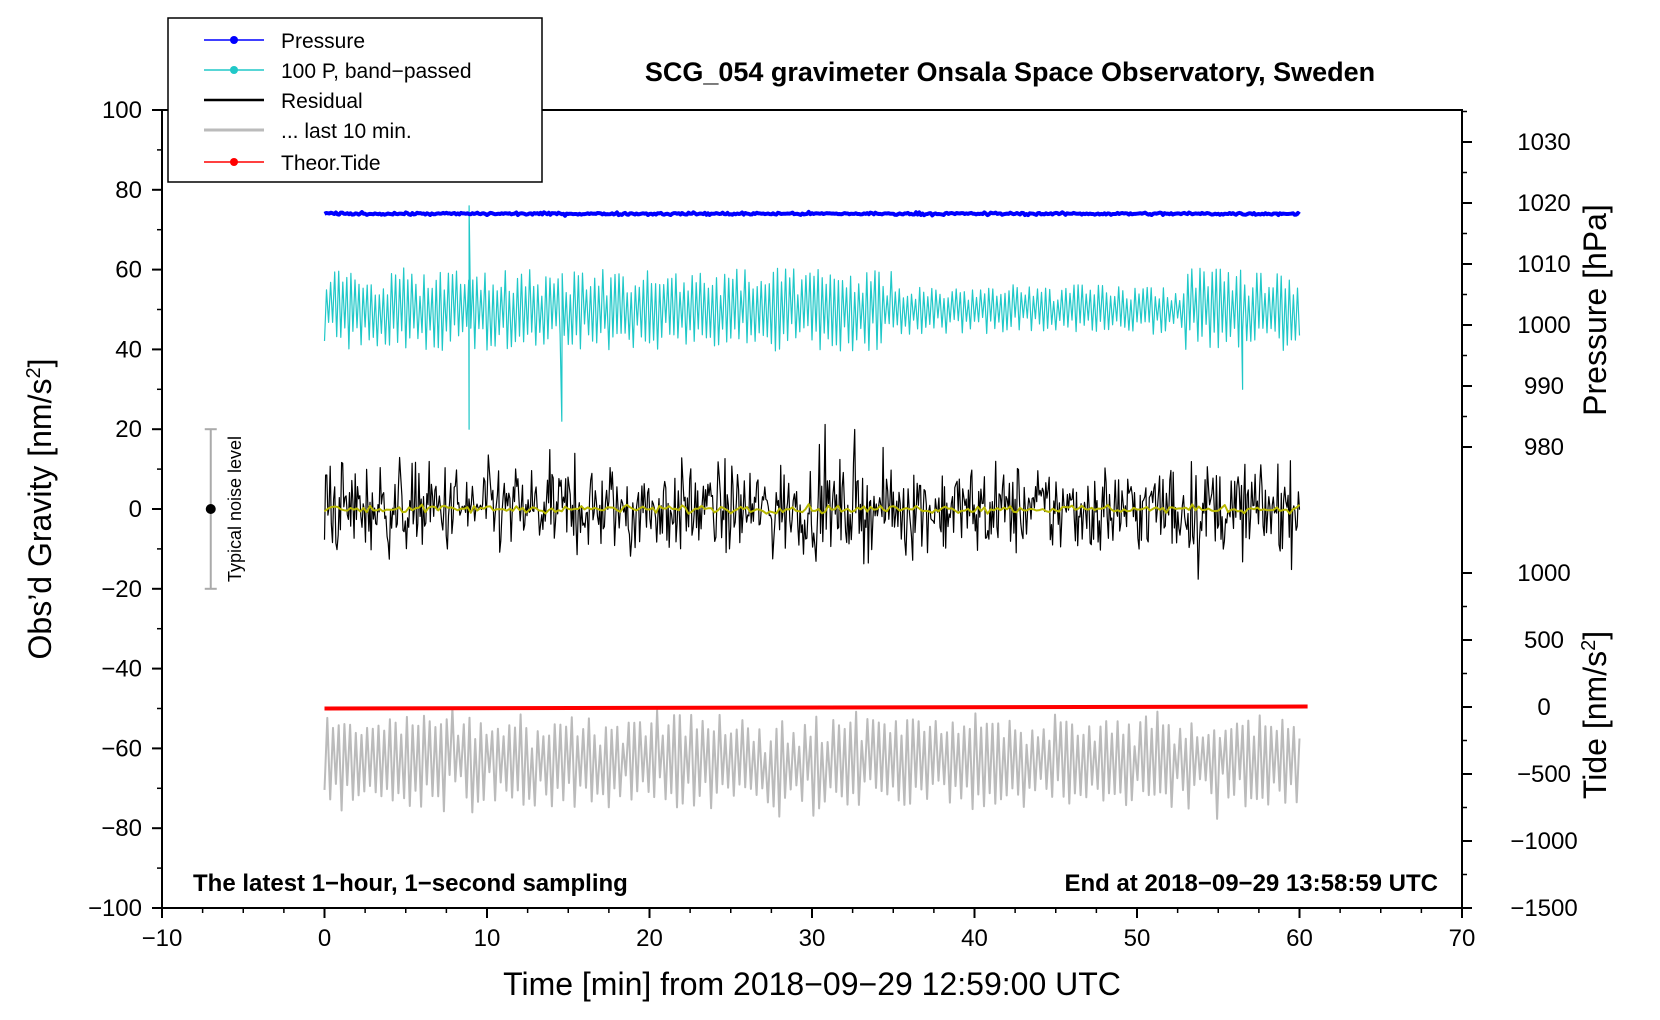 Image resolution: width=1660 pixels, height=1020 pixels. I want to click on x-tick-label: 70, so click(1462, 938).